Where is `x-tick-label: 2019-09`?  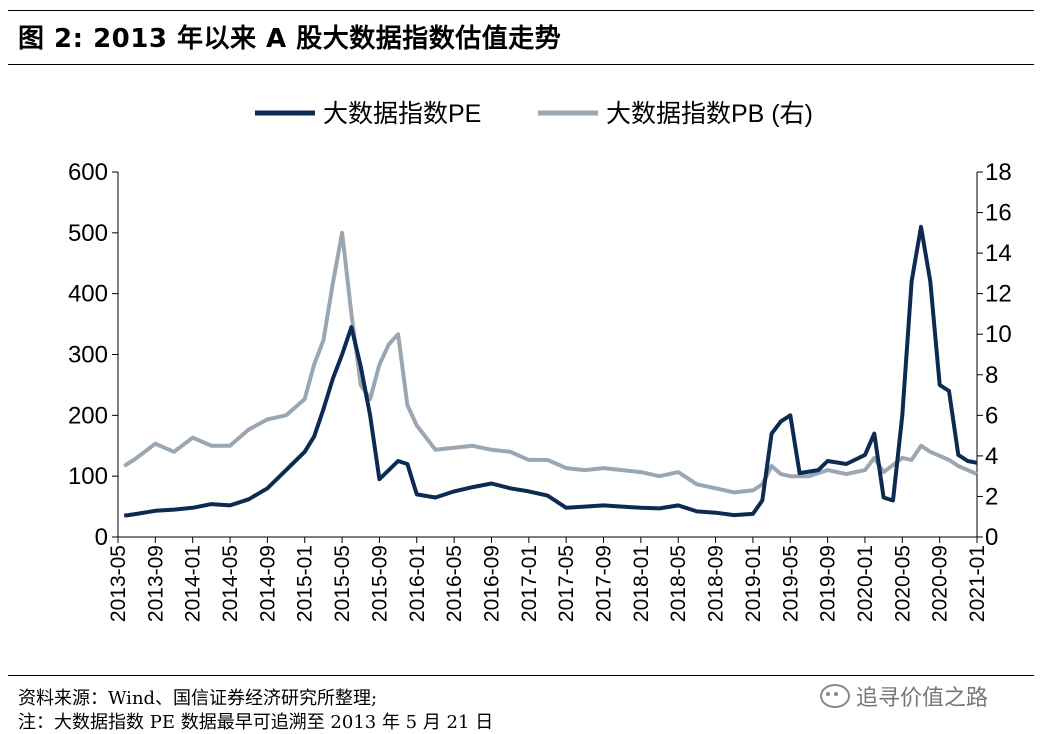 x-tick-label: 2019-09 is located at coordinates (828, 583).